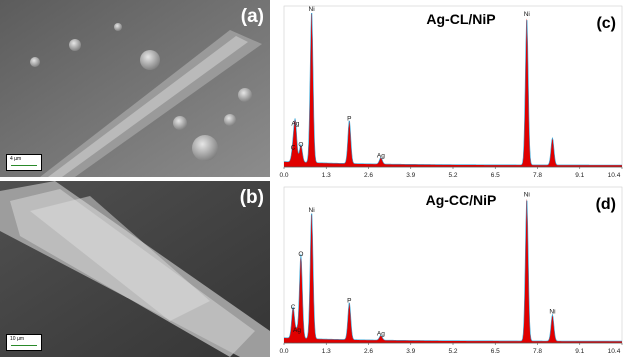 Image resolution: width=628 pixels, height=362 pixels. I want to click on panel-label: (c), so click(606, 23).